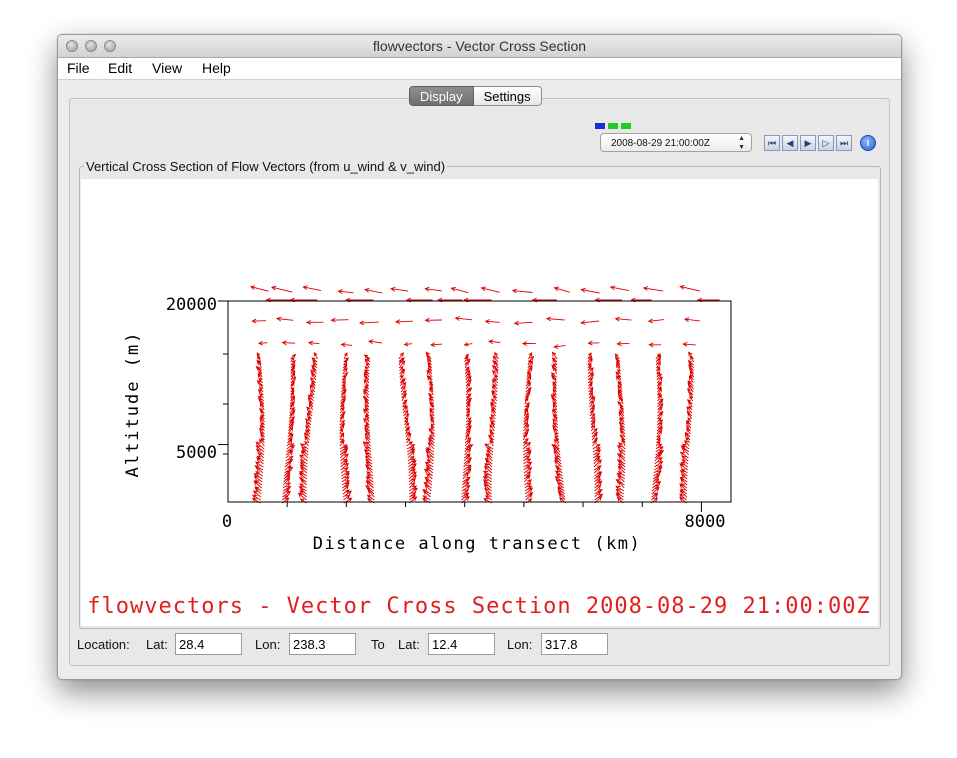 This screenshot has width=957, height=758. I want to click on step-forward-icon: ▷, so click(826, 143).